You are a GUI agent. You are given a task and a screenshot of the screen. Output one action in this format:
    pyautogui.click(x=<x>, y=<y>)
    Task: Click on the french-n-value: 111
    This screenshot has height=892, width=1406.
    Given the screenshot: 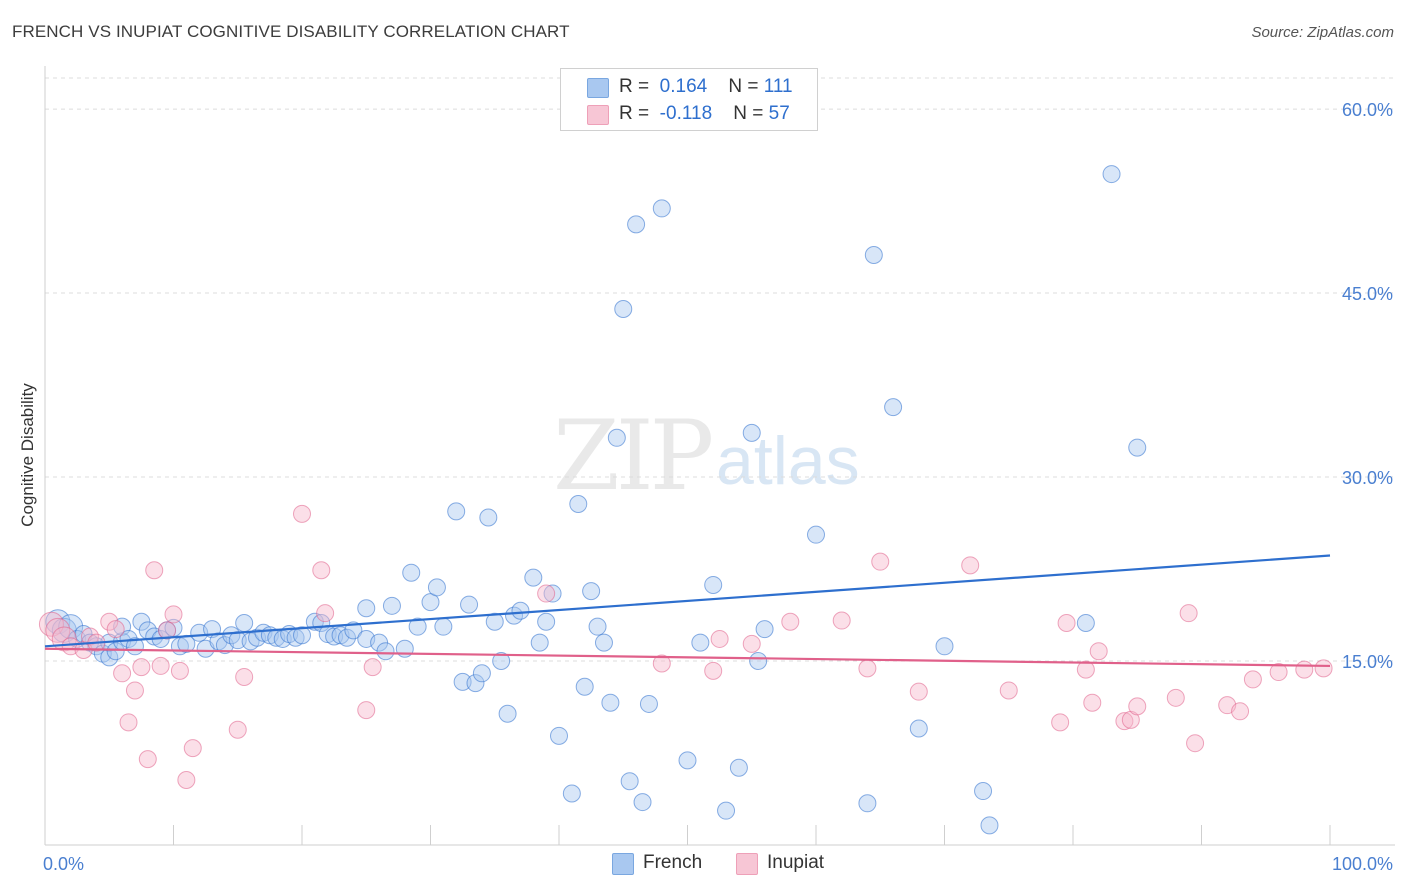 What is the action you would take?
    pyautogui.click(x=778, y=86)
    